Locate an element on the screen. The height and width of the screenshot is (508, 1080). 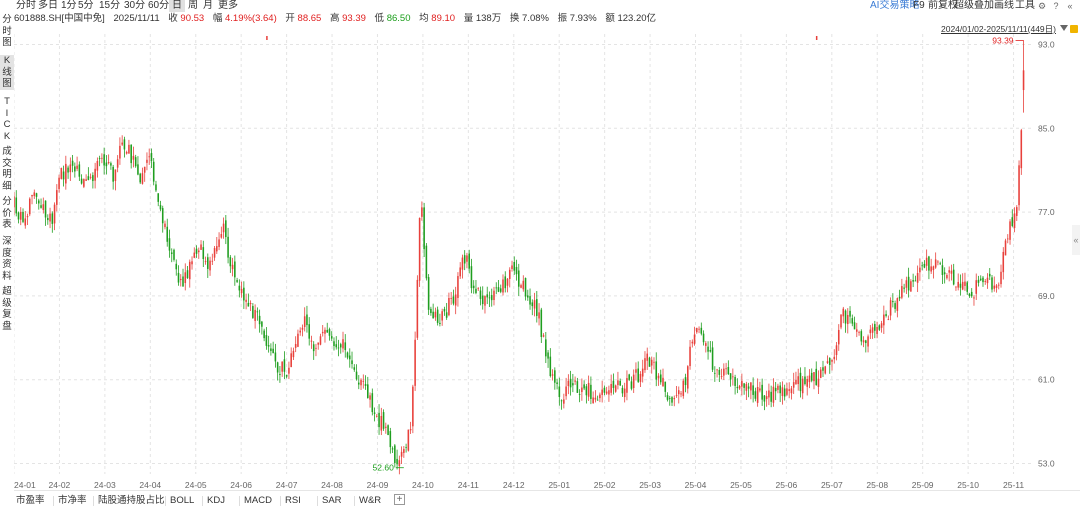
timeframe-tab: 更多 is located at coordinates (228, 5).